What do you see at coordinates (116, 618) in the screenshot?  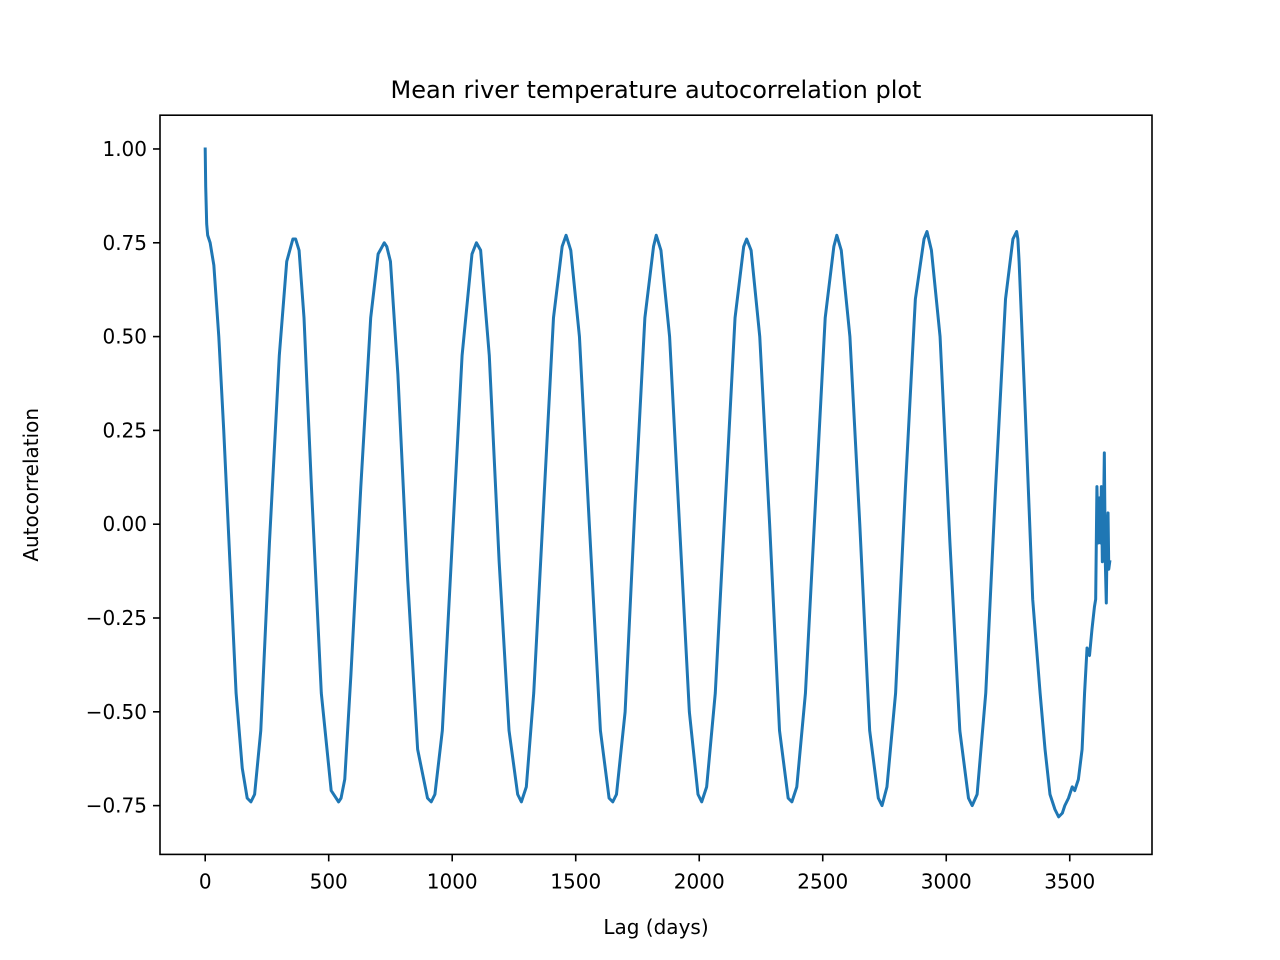 I see `y-tick-label: −0.25` at bounding box center [116, 618].